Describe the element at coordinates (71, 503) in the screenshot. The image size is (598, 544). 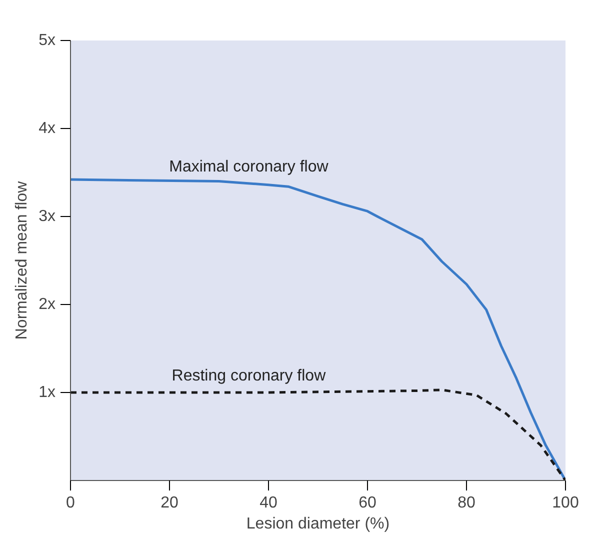
I see `x-tick-label: 0` at that location.